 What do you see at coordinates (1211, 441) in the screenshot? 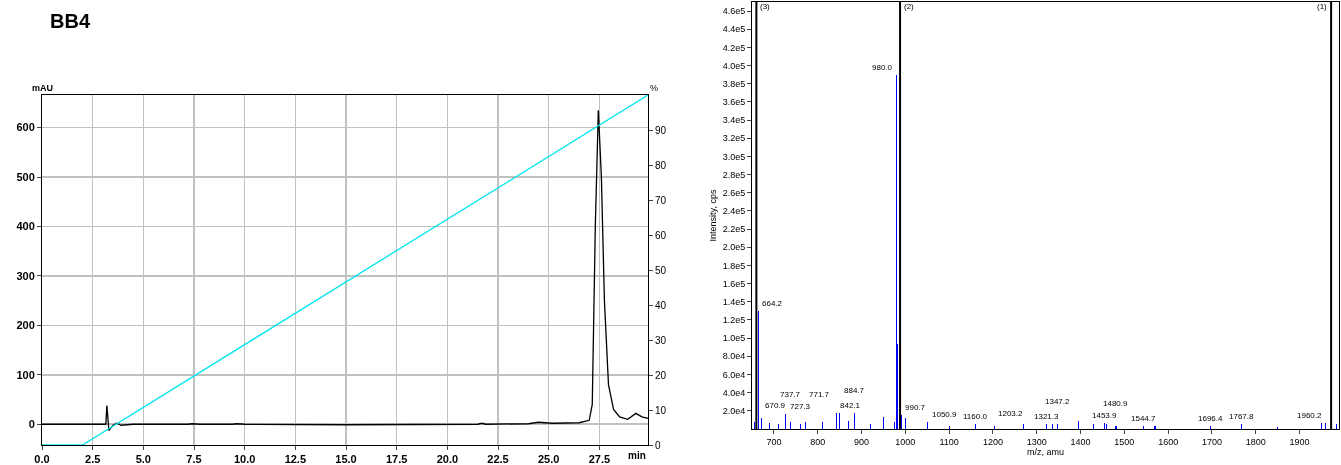
I see `x-tick-label: 1700` at bounding box center [1211, 441].